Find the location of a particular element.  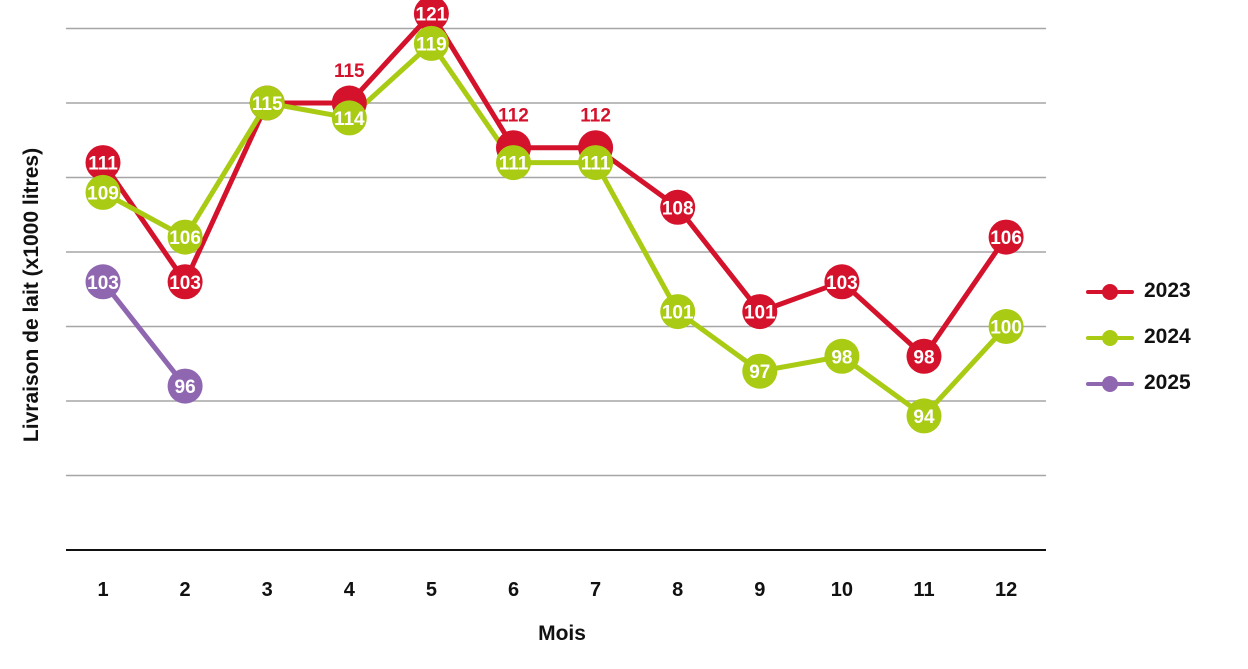

x-tick-label: 5 is located at coordinates (431, 590).